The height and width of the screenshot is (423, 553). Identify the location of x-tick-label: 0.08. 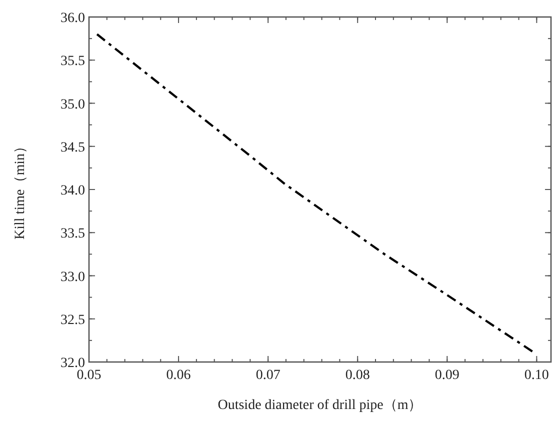
(357, 375).